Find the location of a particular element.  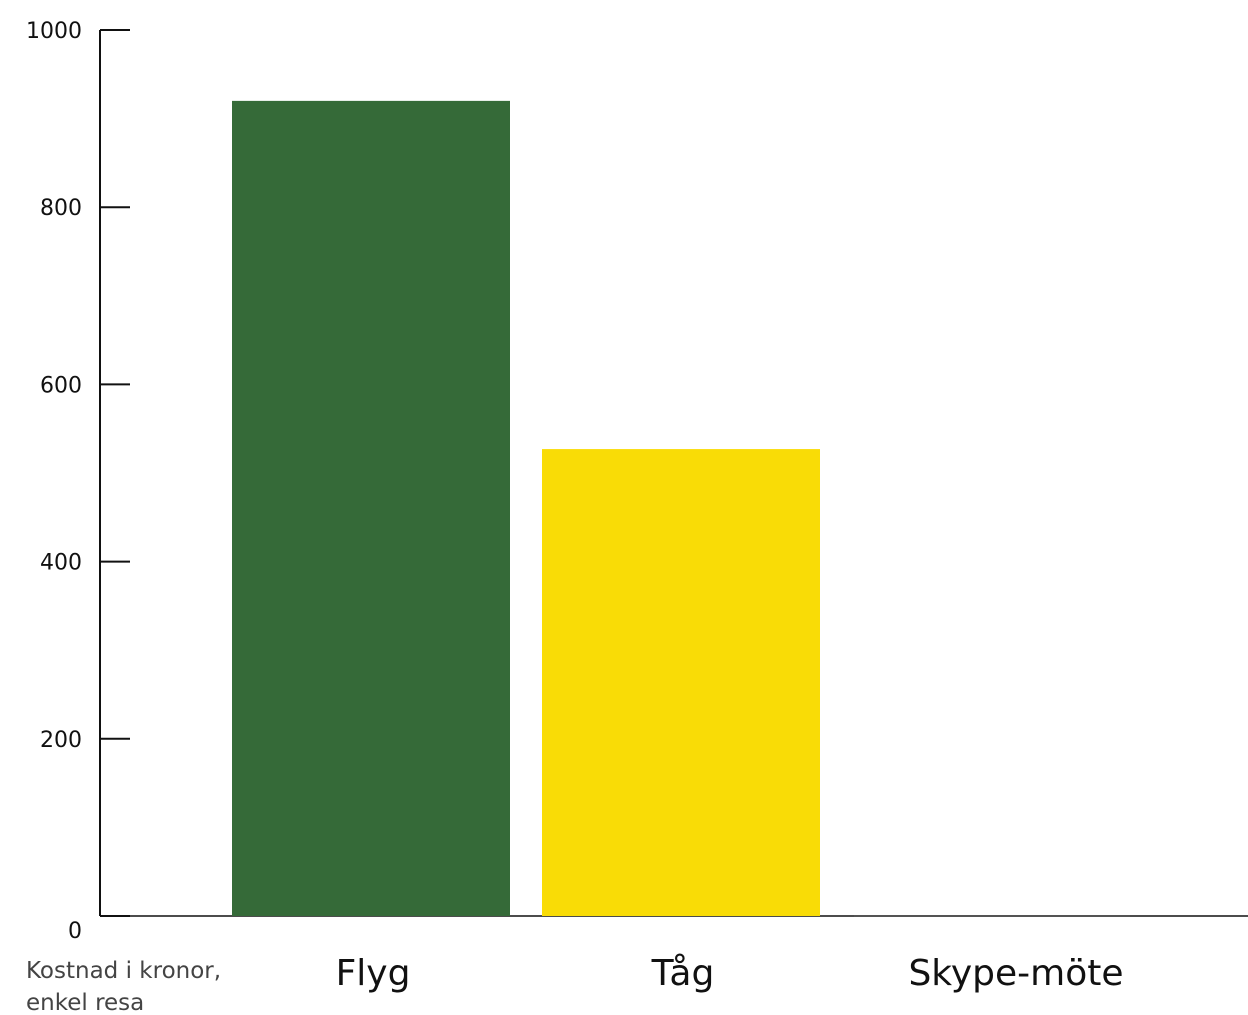

y-tick-label: 800 is located at coordinates (61, 208).